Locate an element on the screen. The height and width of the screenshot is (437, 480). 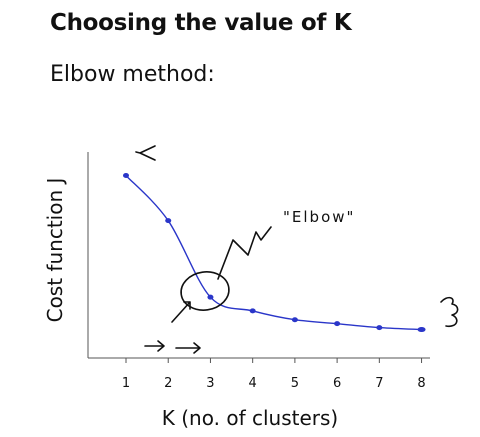
x-tick-label: 5 is located at coordinates (295, 383).